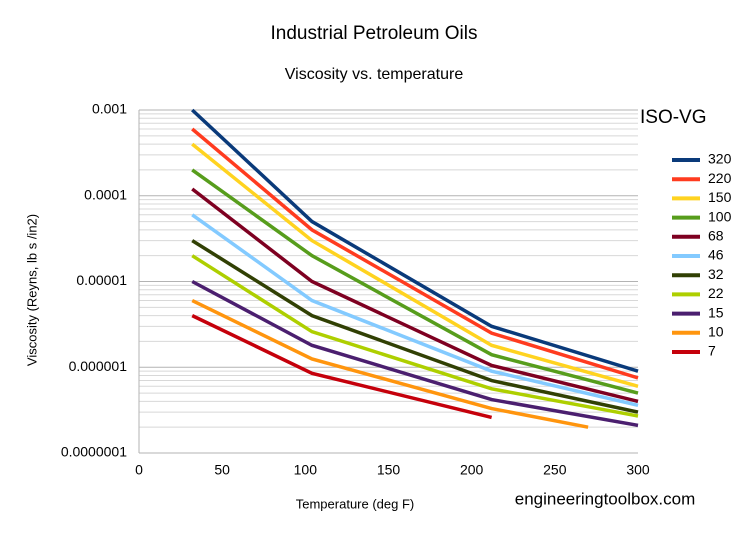  What do you see at coordinates (716, 274) in the screenshot?
I see `legend-label: 32` at bounding box center [716, 274].